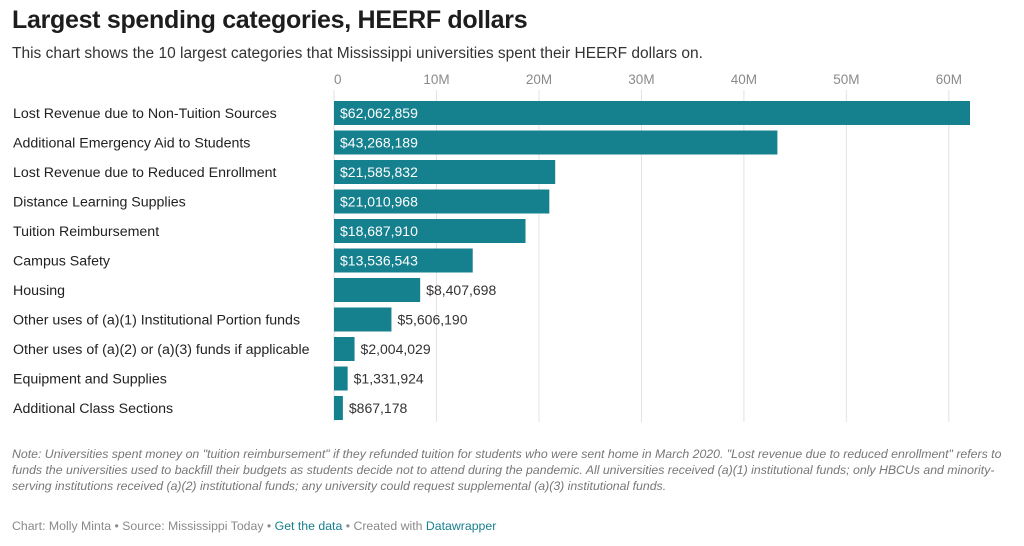  I want to click on x-tick-label: 40M, so click(744, 79).